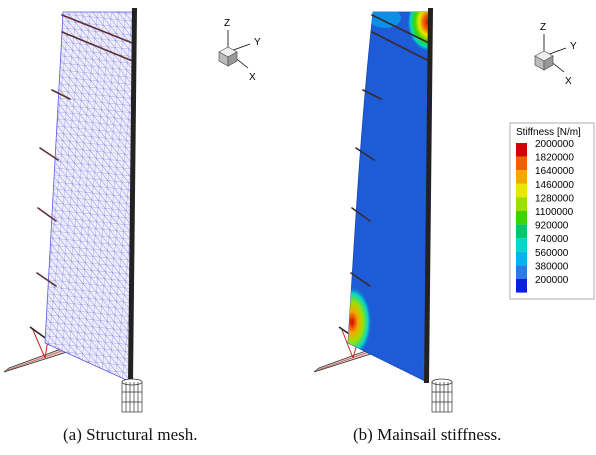  Describe the element at coordinates (391, 150) in the screenshot. I see `battens-b` at that location.